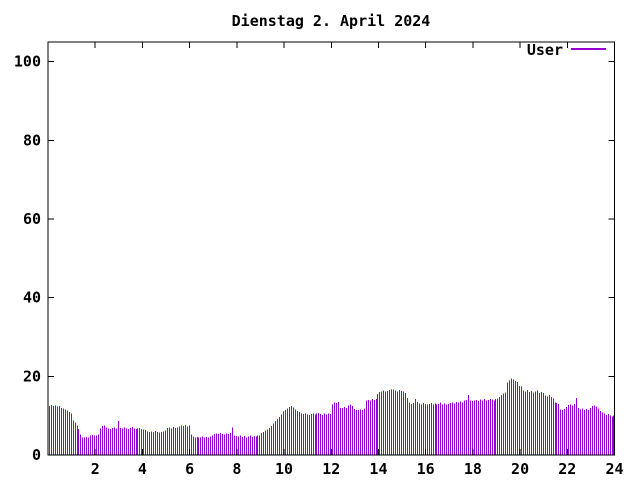 The width and height of the screenshot is (640, 480). I want to click on x-tick-label: 4, so click(142, 469).